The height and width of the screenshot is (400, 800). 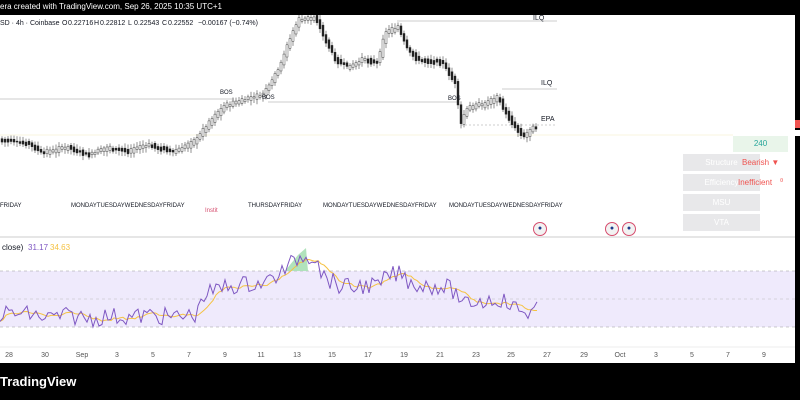 I want to click on brand-bar: TradingView, so click(x=400, y=381).